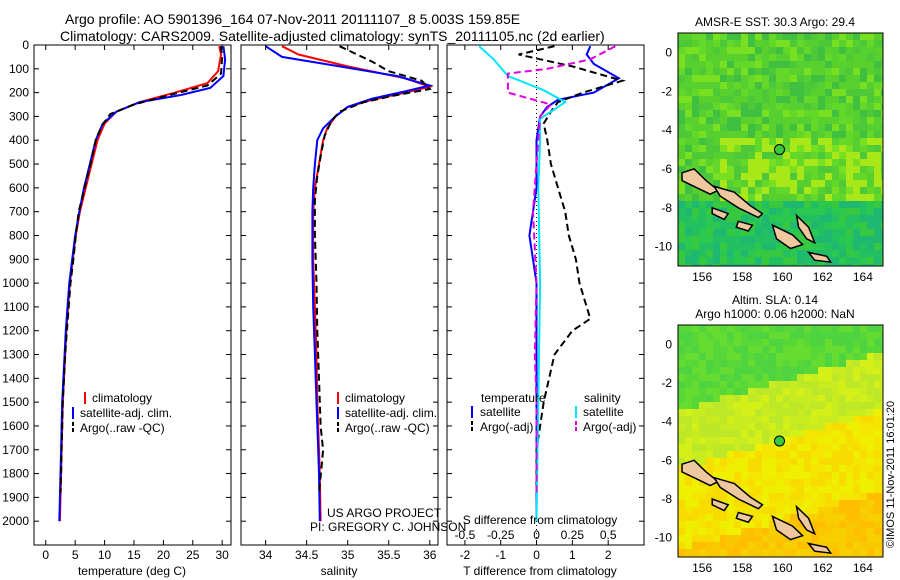 Image resolution: width=900 pixels, height=580 pixels. What do you see at coordinates (389, 555) in the screenshot?
I see `x-tick-label: 35.5` at bounding box center [389, 555].